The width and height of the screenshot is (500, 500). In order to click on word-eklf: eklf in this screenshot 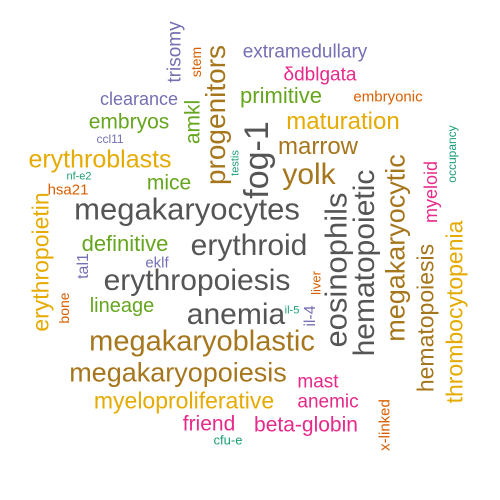, I will do `click(157, 263)`.